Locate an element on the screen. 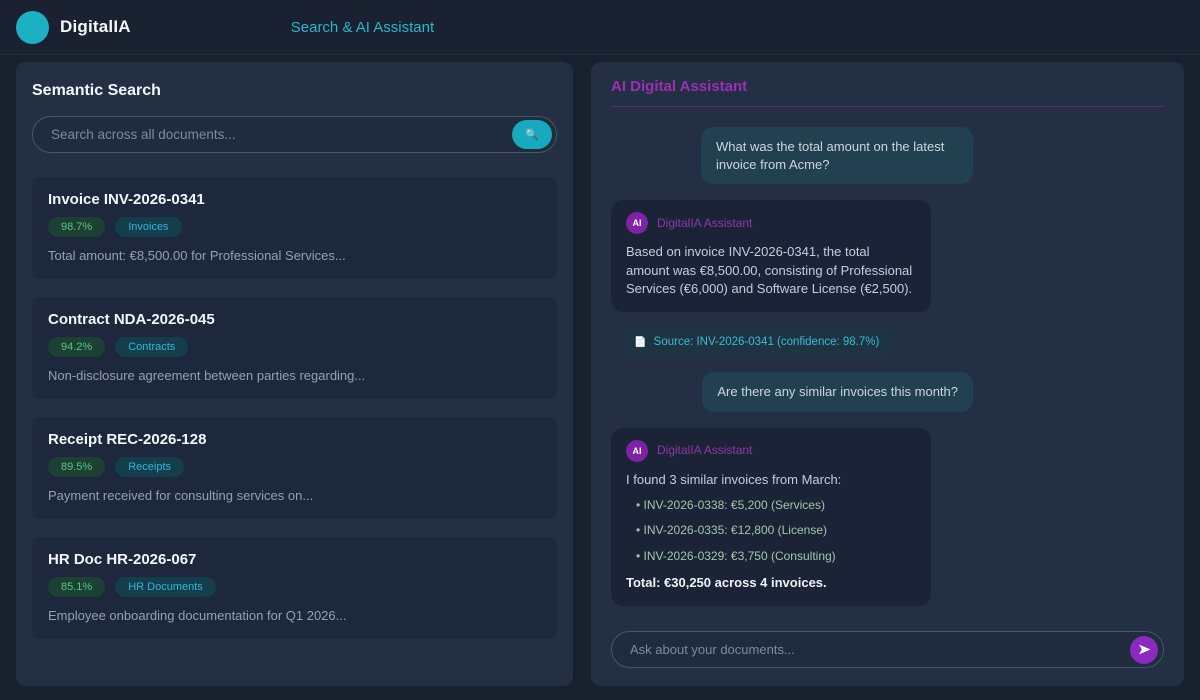 The width and height of the screenshot is (1200, 700). semantic-search-title: Semantic Search is located at coordinates (96, 90).